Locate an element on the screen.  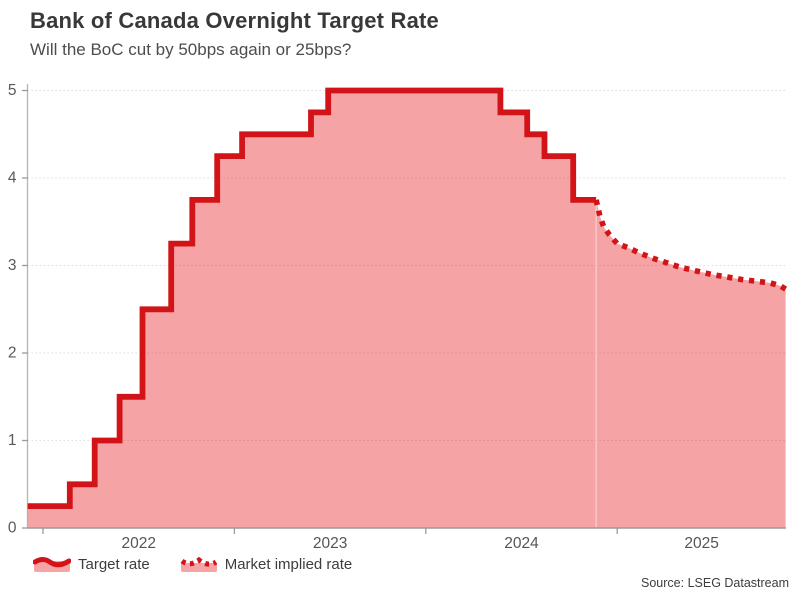
y-axis-tick-label: 5 is located at coordinates (12, 90).